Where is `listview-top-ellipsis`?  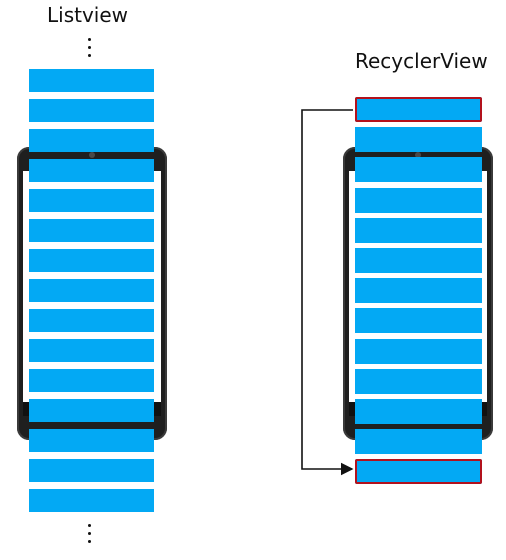
listview-top-ellipsis is located at coordinates (89, 47).